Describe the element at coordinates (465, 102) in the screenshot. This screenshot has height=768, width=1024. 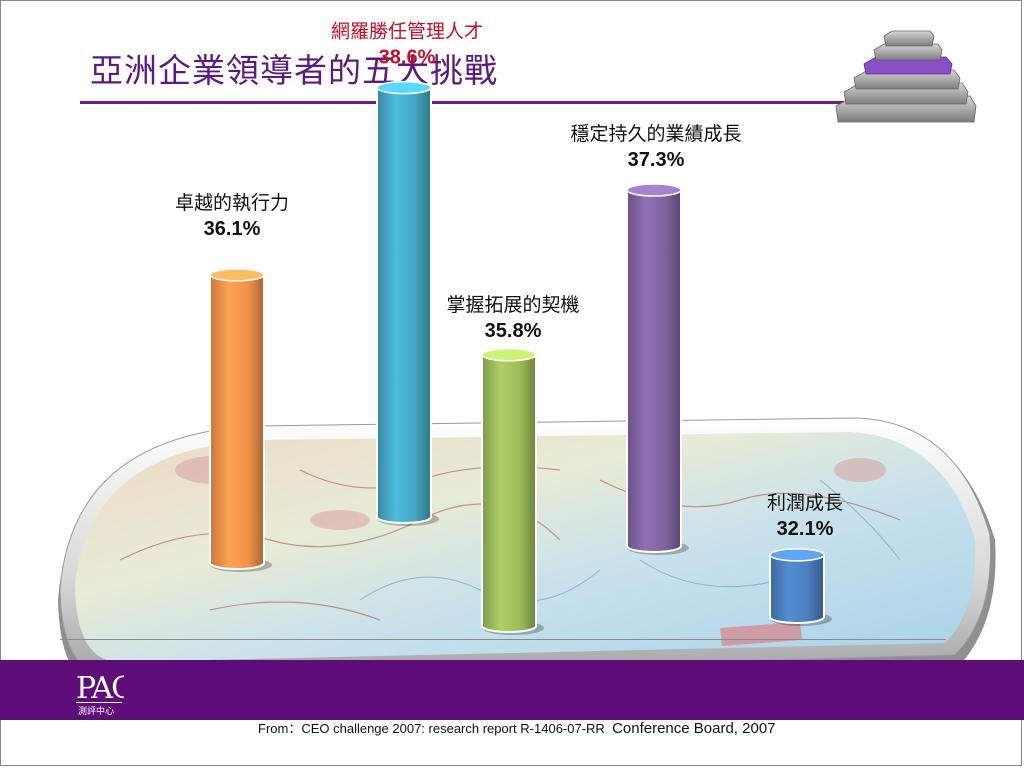
I see `title-underline` at that location.